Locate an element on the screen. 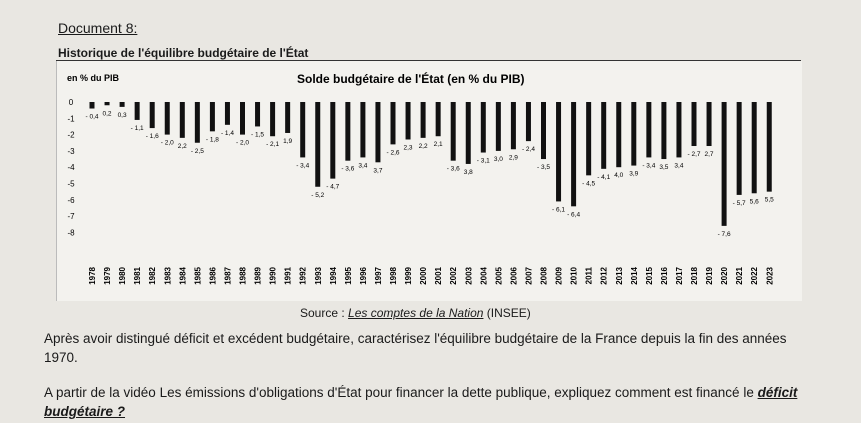 Image resolution: width=861 pixels, height=423 pixels. data-label: - 2,6 is located at coordinates (392, 152).